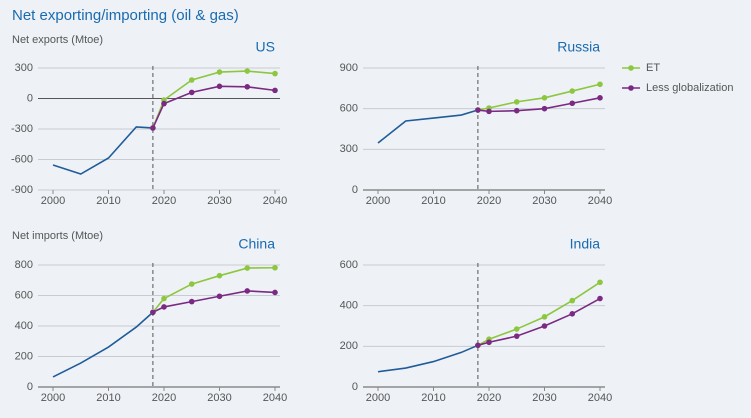 This screenshot has width=751, height=418. I want to click on y-tick-label: -600, so click(22, 159).